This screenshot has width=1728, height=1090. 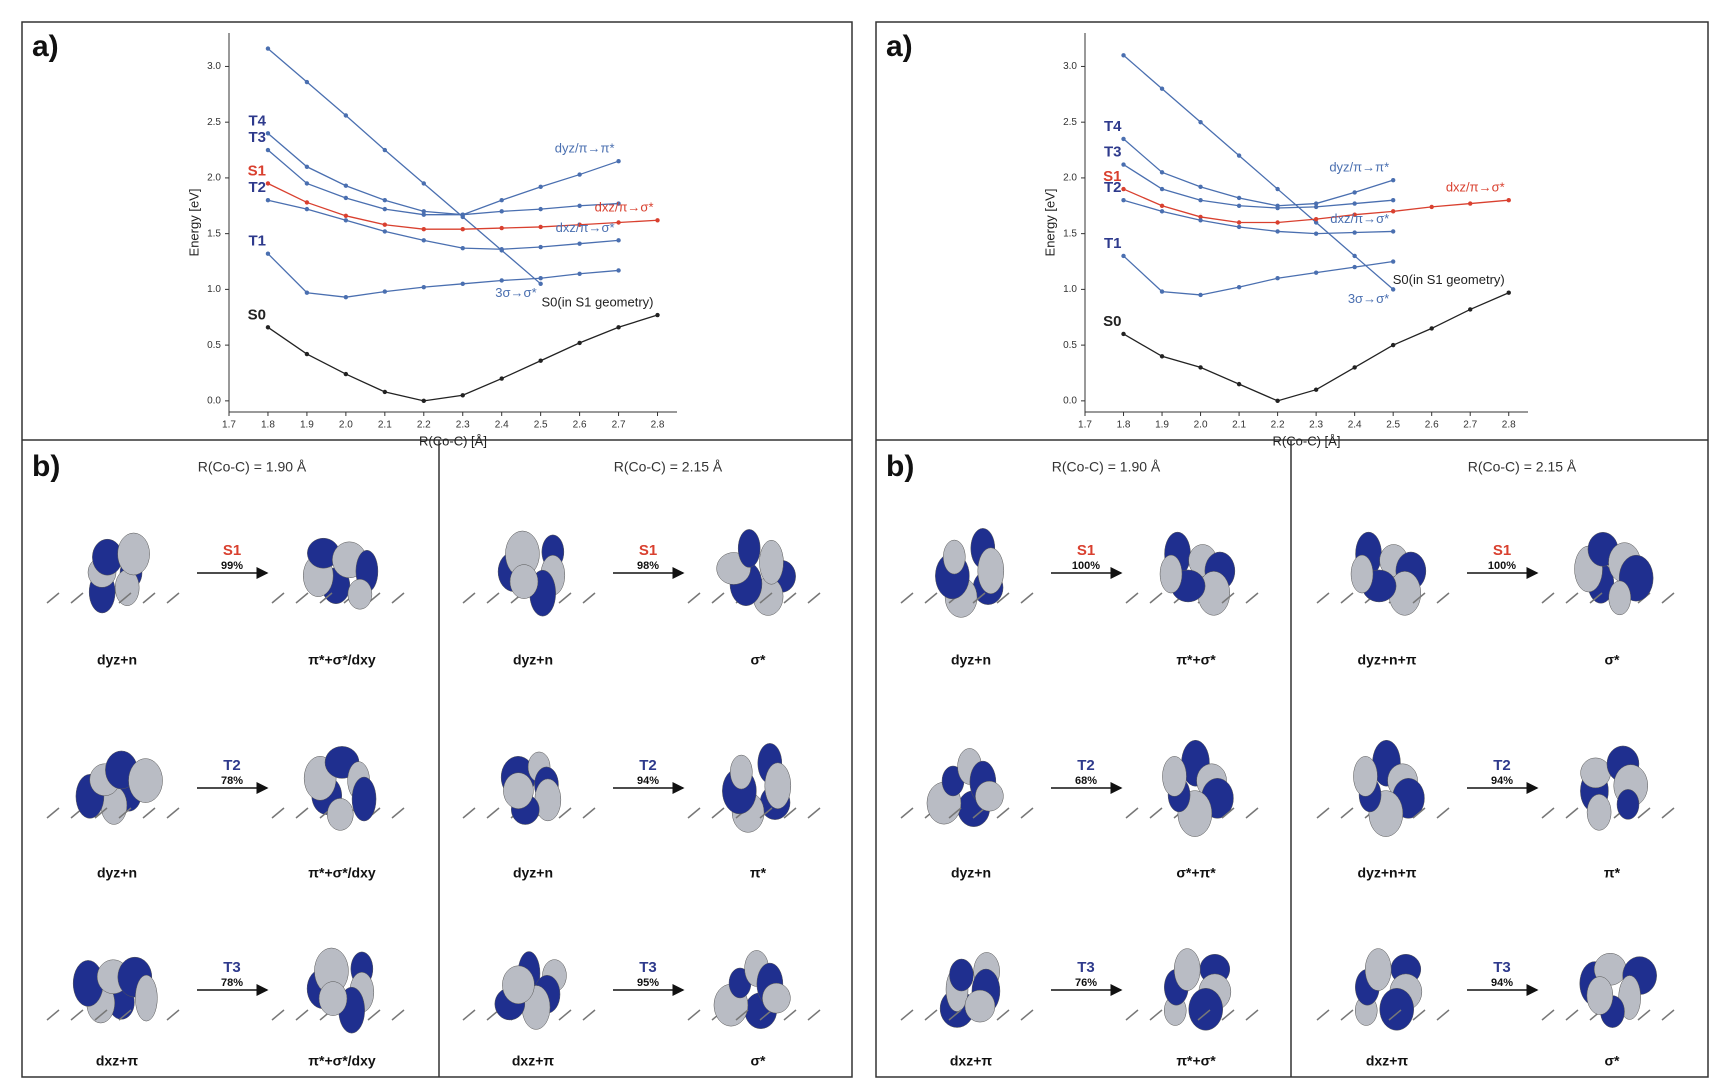 What do you see at coordinates (1201, 425) in the screenshot?
I see `x-tick-label: 2.0` at bounding box center [1201, 425].